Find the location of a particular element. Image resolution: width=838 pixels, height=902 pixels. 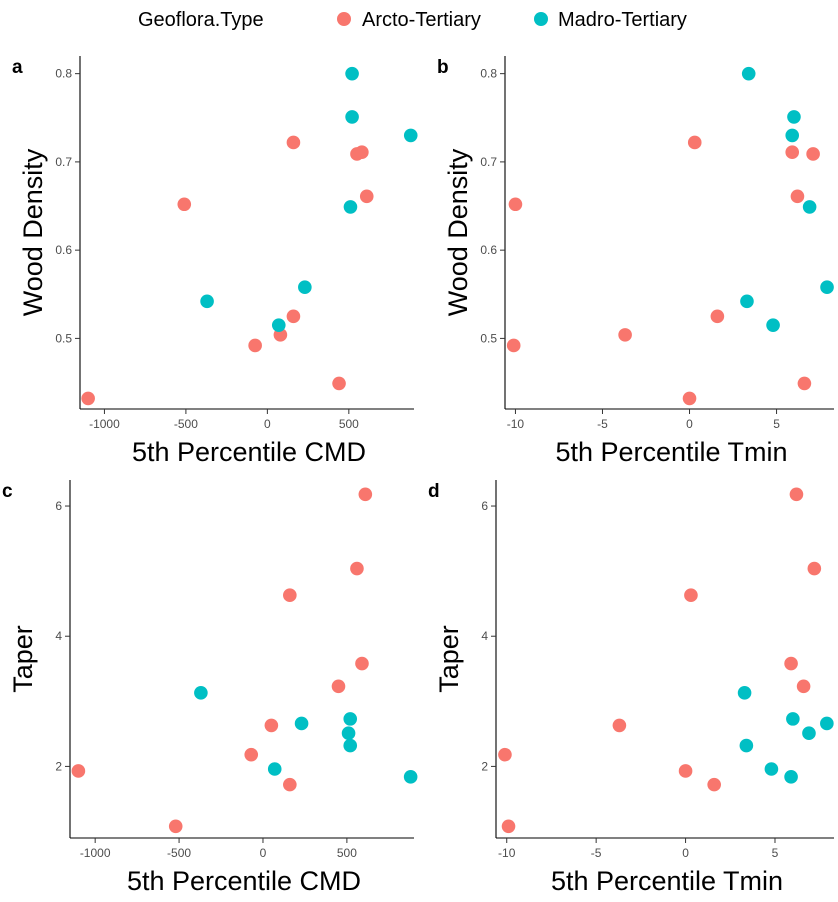

panel-tag: a is located at coordinates (17, 67).